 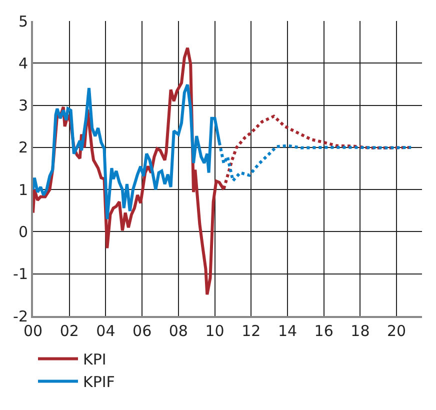 What do you see at coordinates (69, 331) in the screenshot?
I see `x-tick-label: 02` at bounding box center [69, 331].